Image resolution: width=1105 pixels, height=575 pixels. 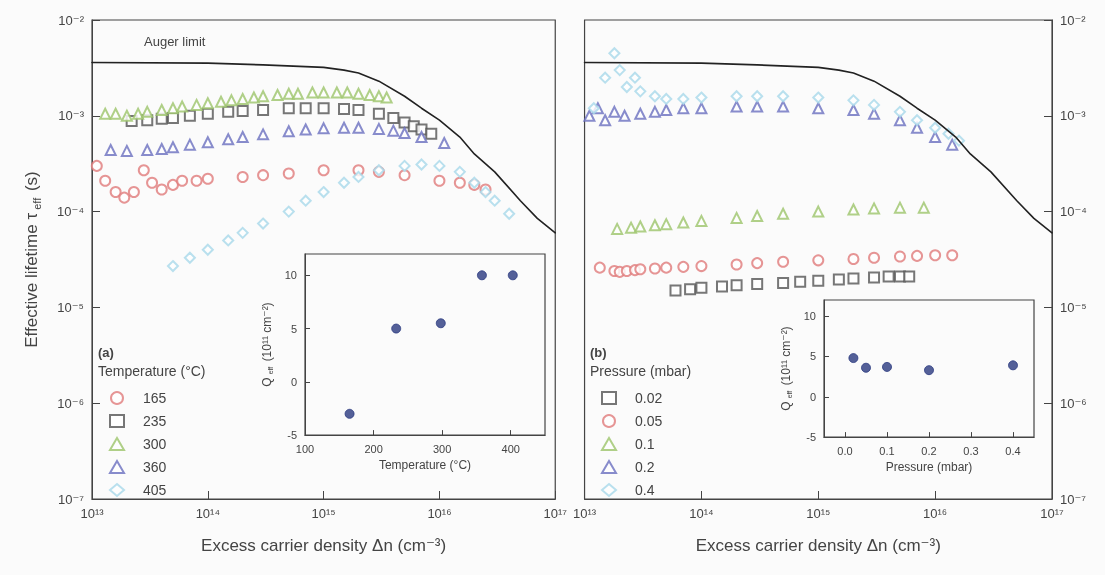 What do you see at coordinates (887, 450) in the screenshot?
I see `x-tick-label: 0.1` at bounding box center [887, 450].